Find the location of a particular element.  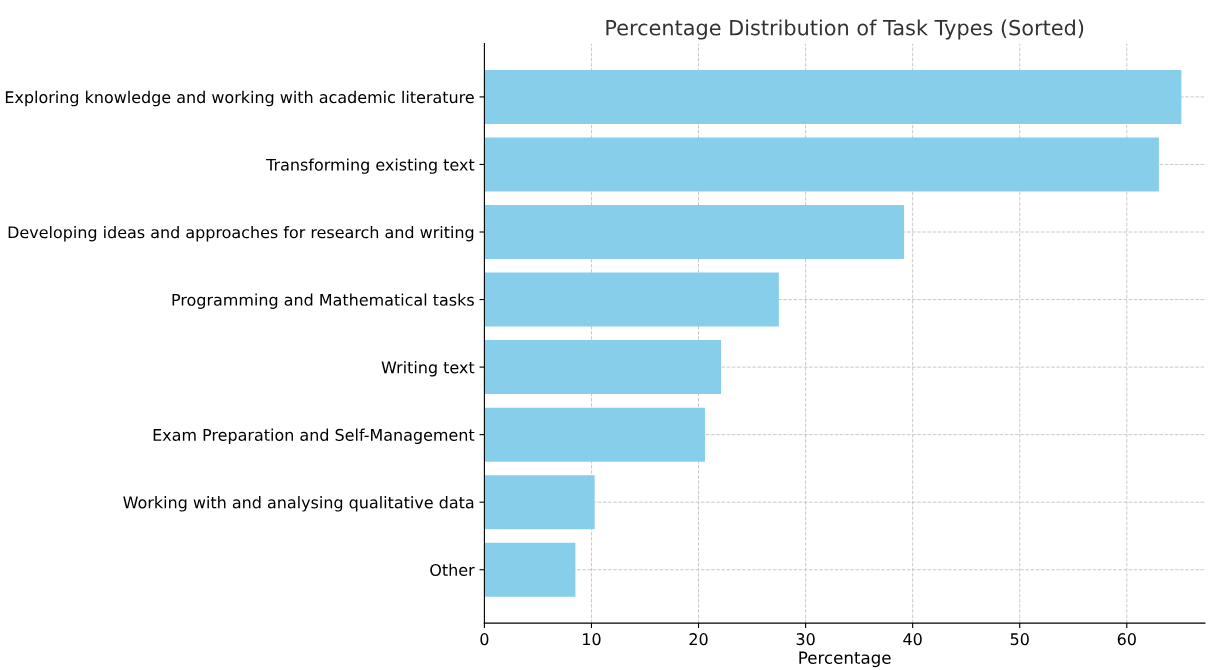

y-tick-label: Transforming existing text is located at coordinates (370, 166).